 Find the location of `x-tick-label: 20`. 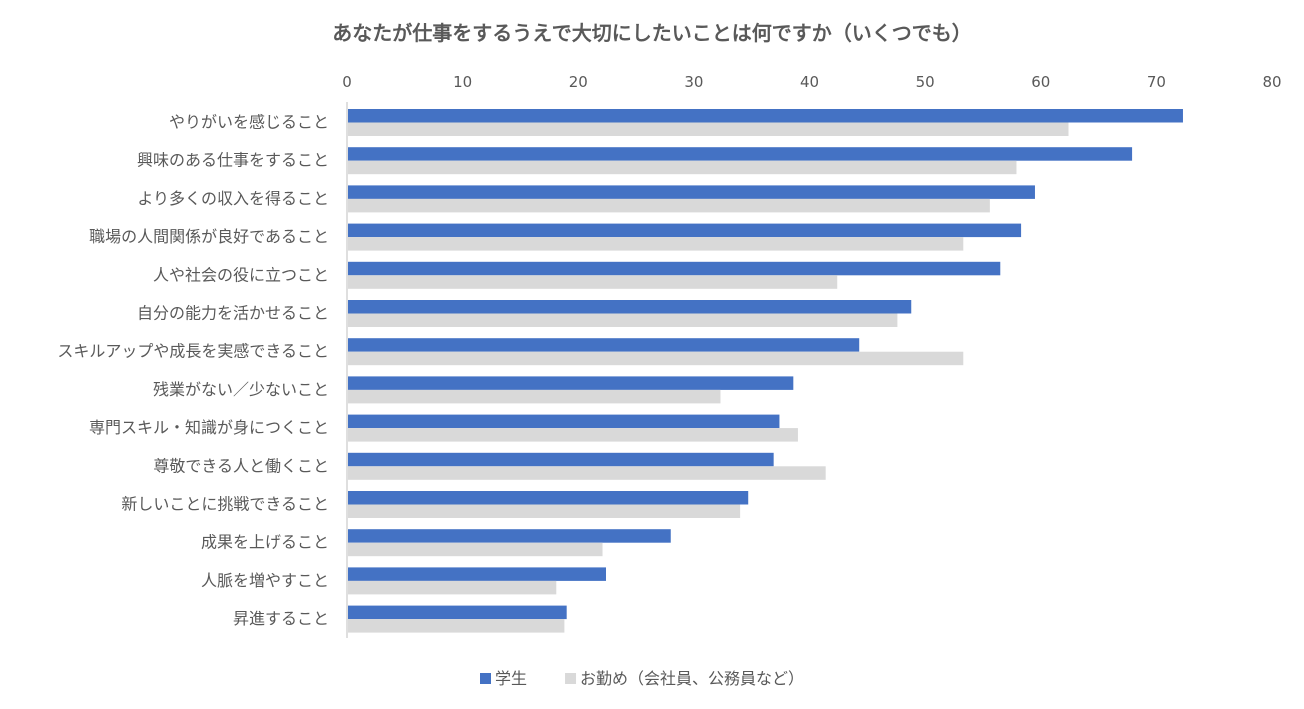

x-tick-label: 20 is located at coordinates (578, 82).